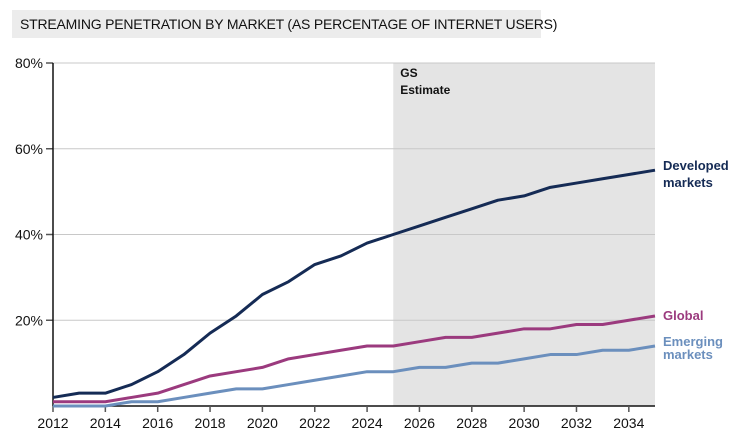 Image resolution: width=755 pixels, height=442 pixels. I want to click on x-tick-label: 2022, so click(314, 423).